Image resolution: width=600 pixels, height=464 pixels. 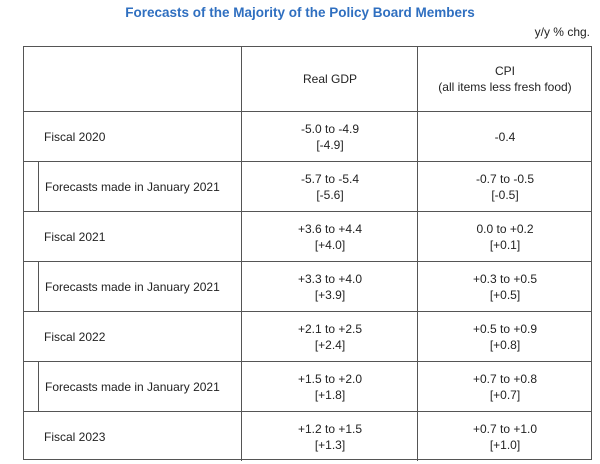 I want to click on gdp-range: +3.3 to +4.0, so click(x=330, y=278).